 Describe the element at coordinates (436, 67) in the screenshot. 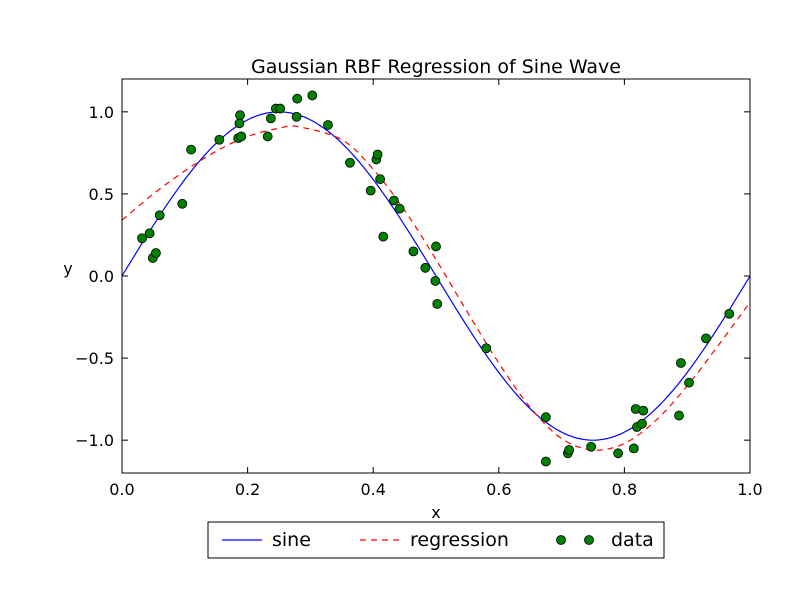

I see `chart-title: Gaussian RBF Regression of Sine Wave` at that location.